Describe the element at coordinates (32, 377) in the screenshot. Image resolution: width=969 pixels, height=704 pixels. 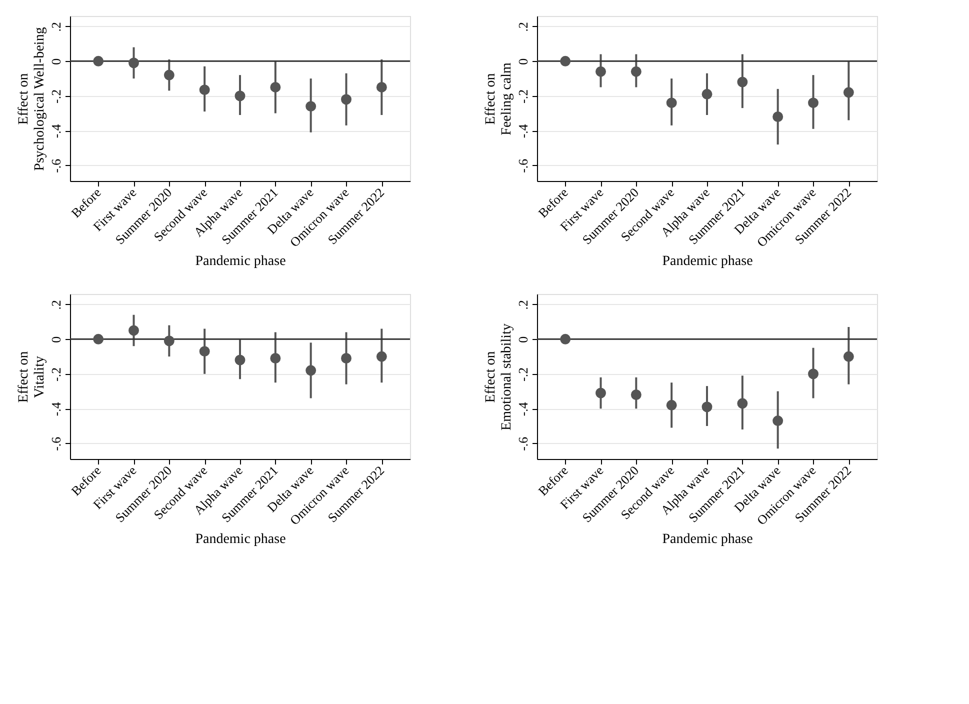
I see `y-axis-title: Effect on Vitality` at that location.